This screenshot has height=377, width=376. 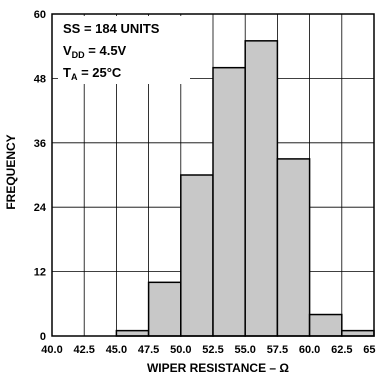 I want to click on y-tick-labels: 0 12 24 36 48 60, so click(x=40, y=176).